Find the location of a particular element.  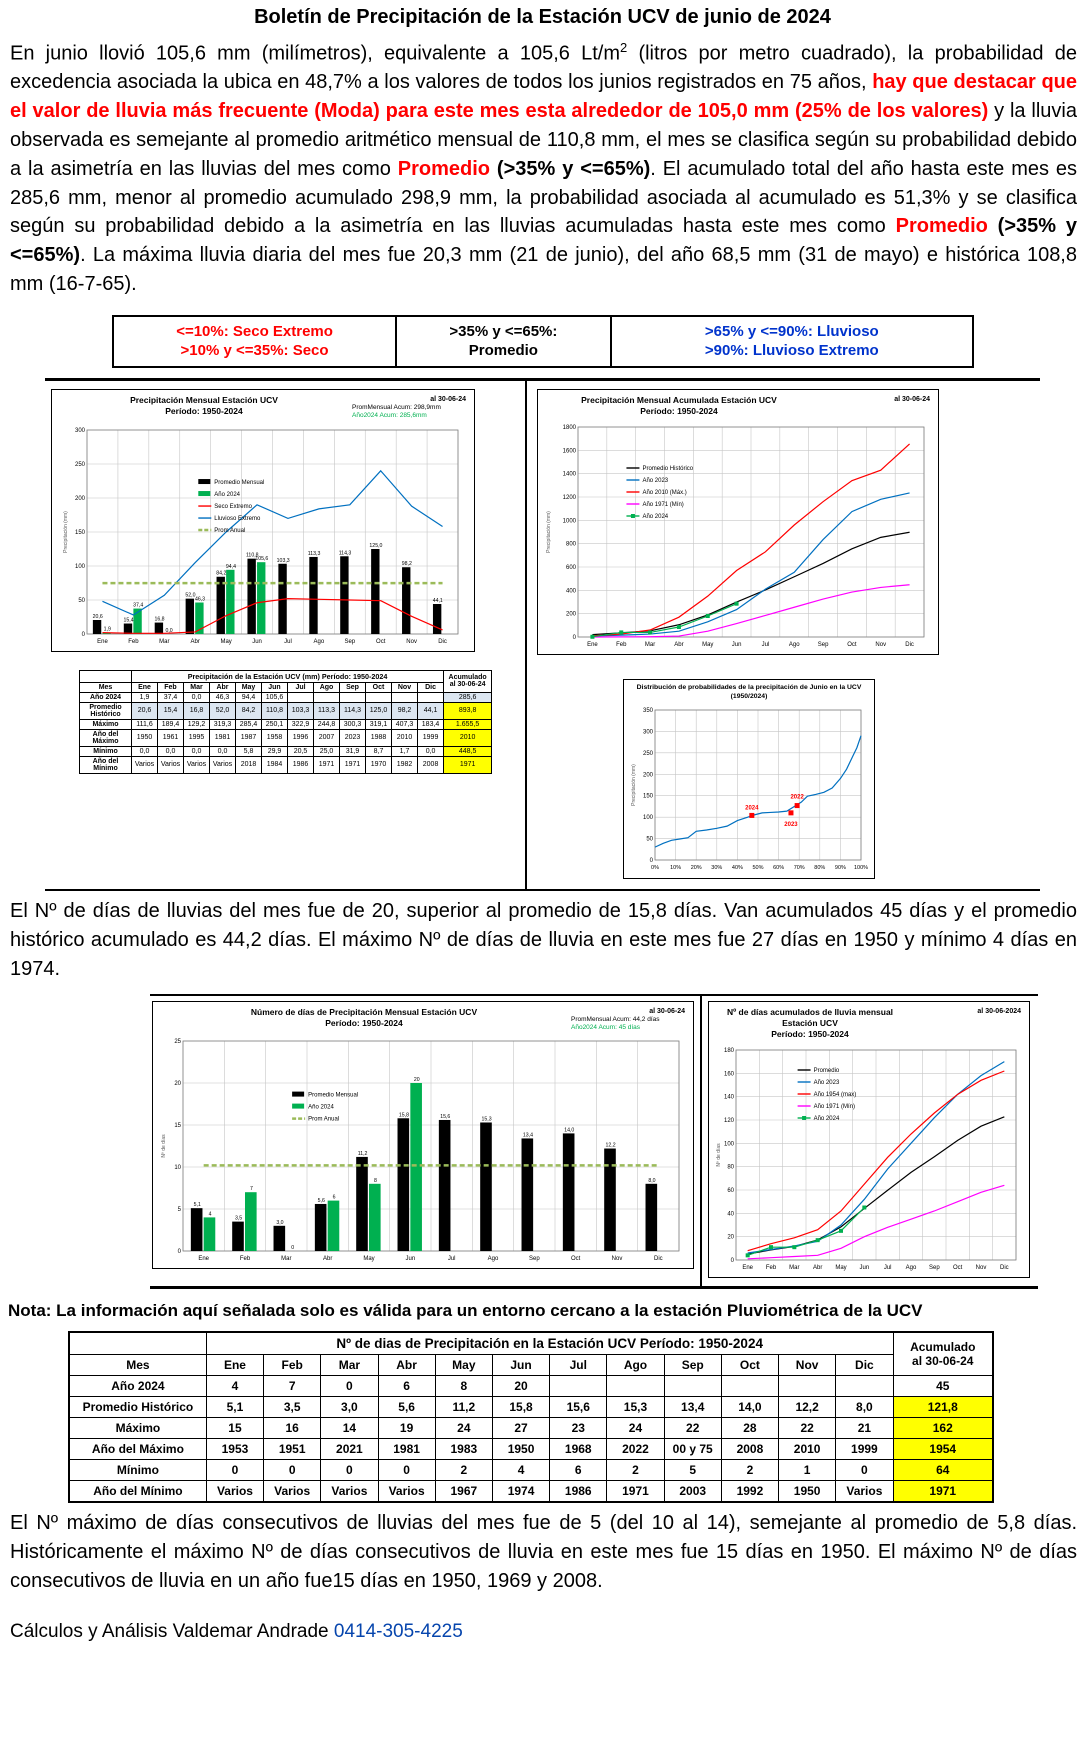

svg-text: Ago is located at coordinates (794, 645).